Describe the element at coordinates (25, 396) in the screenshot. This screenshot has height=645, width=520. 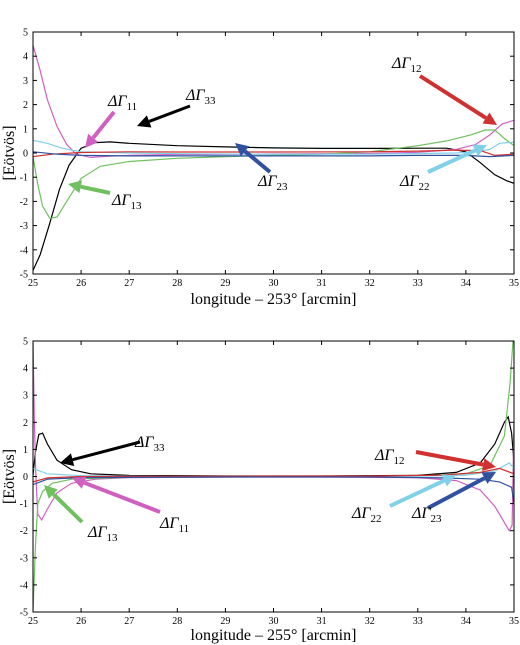
I see `y-tick-label: 3` at that location.